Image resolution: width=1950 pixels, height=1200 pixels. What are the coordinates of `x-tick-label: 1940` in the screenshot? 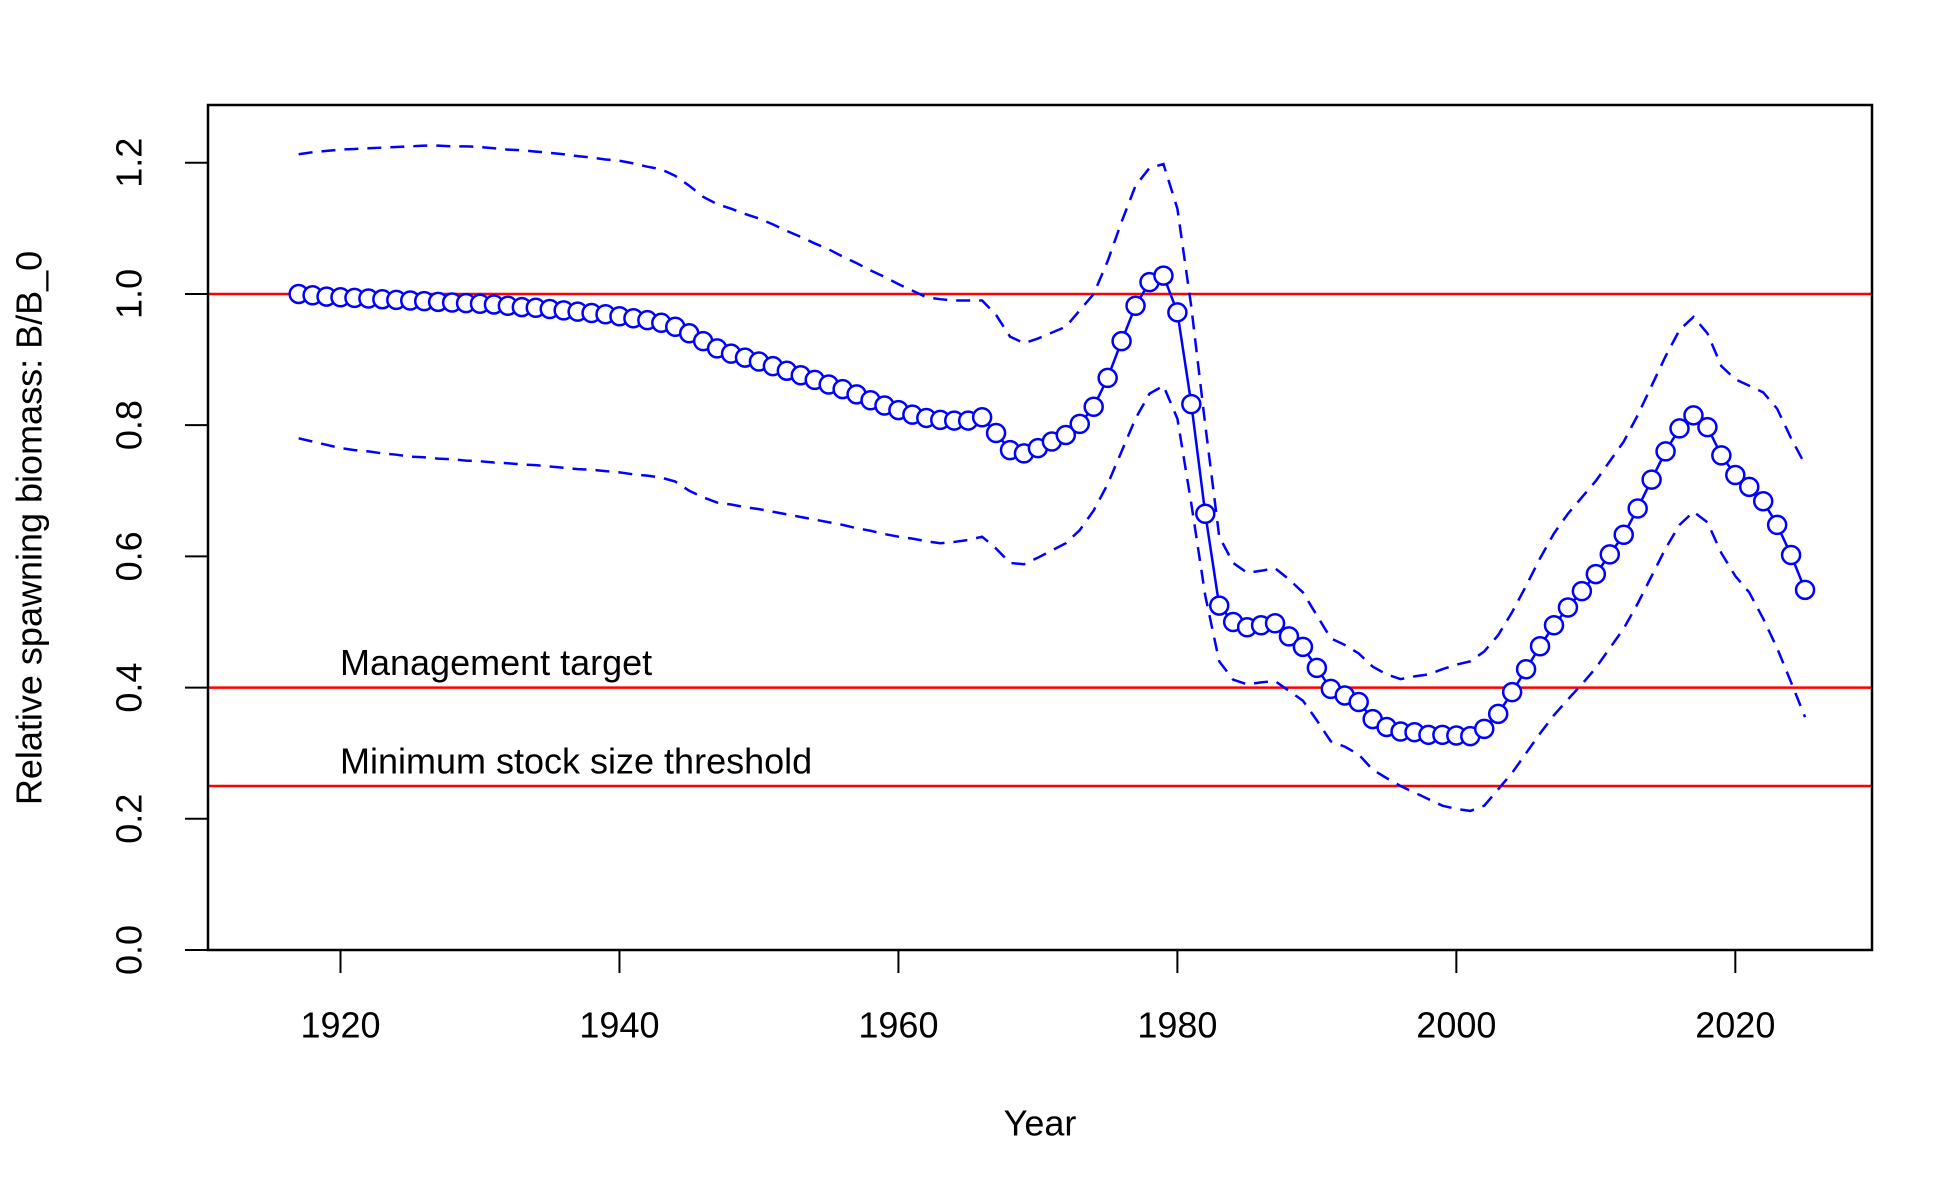 It's located at (619, 1025).